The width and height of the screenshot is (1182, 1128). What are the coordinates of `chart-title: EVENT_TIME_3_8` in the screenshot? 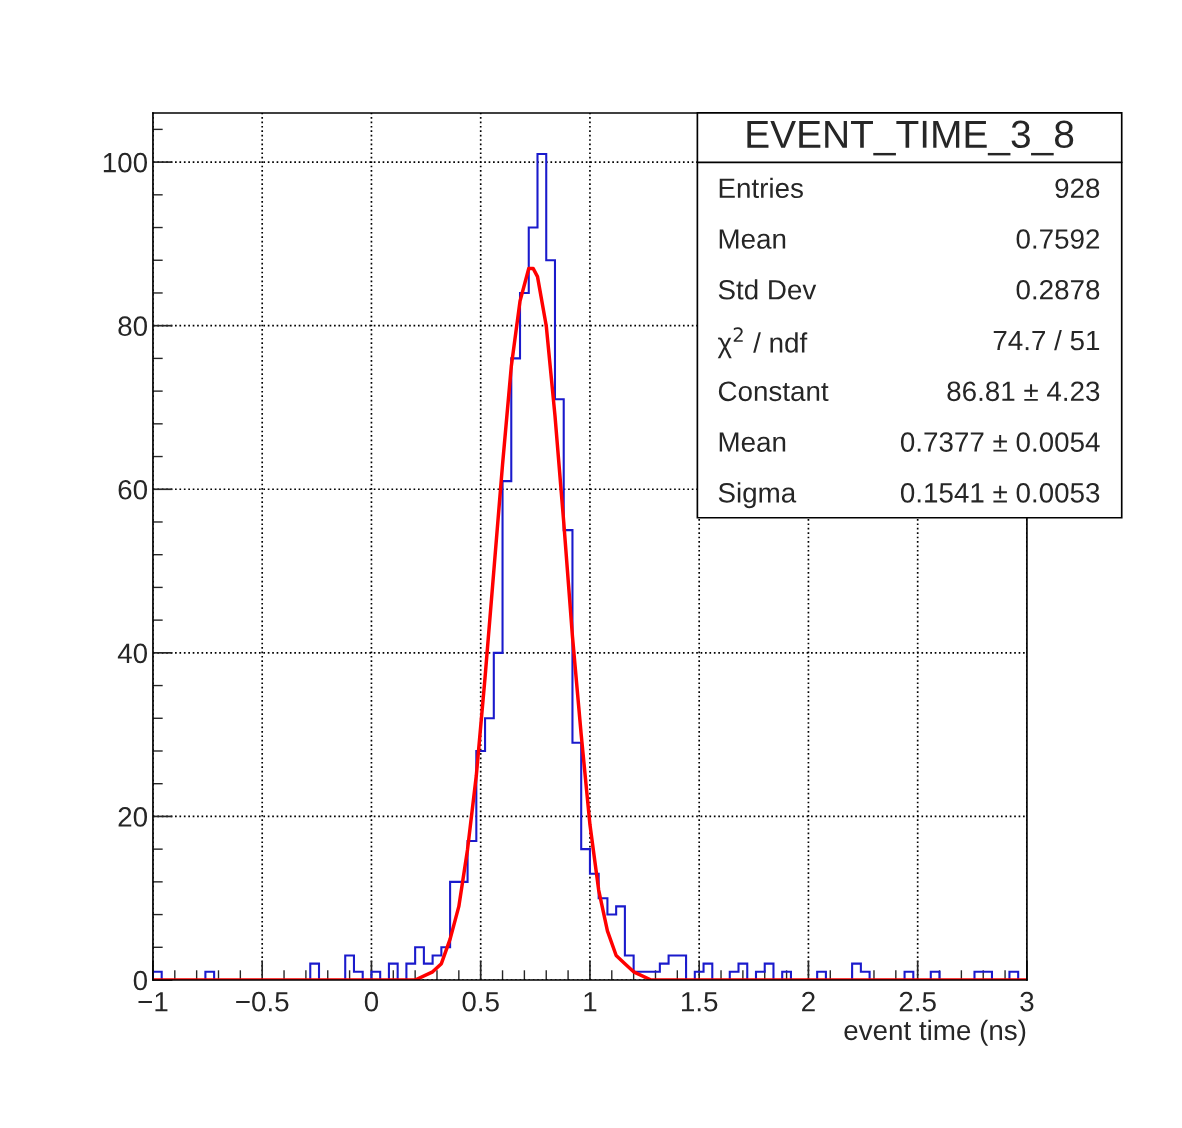 It's located at (910, 138).